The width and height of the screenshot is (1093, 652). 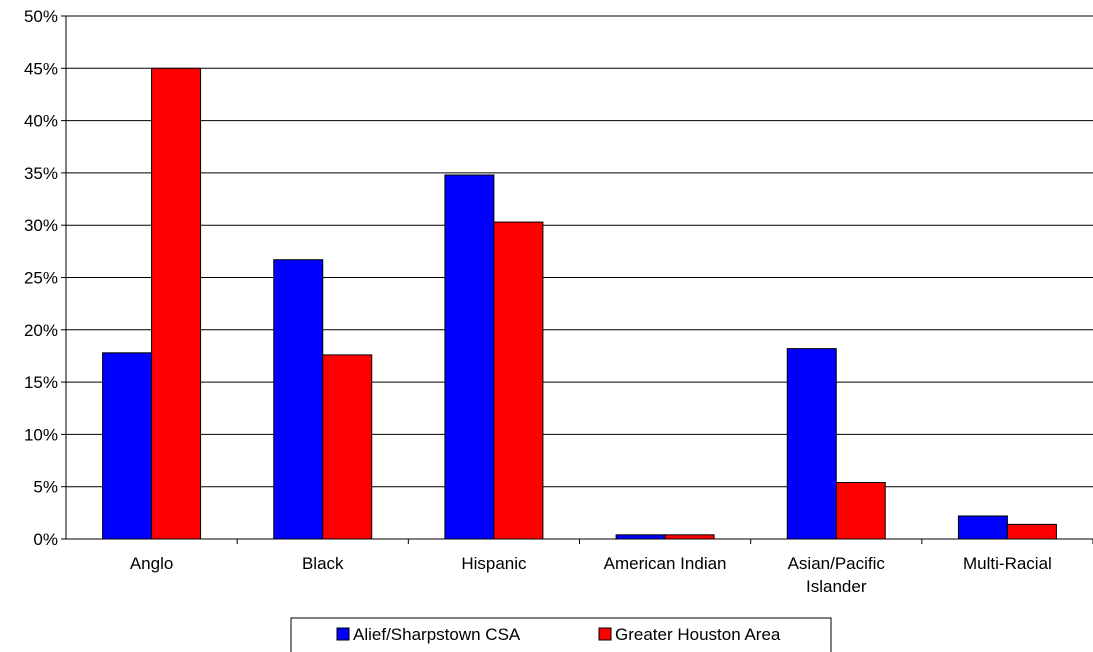 What do you see at coordinates (41, 121) in the screenshot?
I see `y-tick-label: 40%` at bounding box center [41, 121].